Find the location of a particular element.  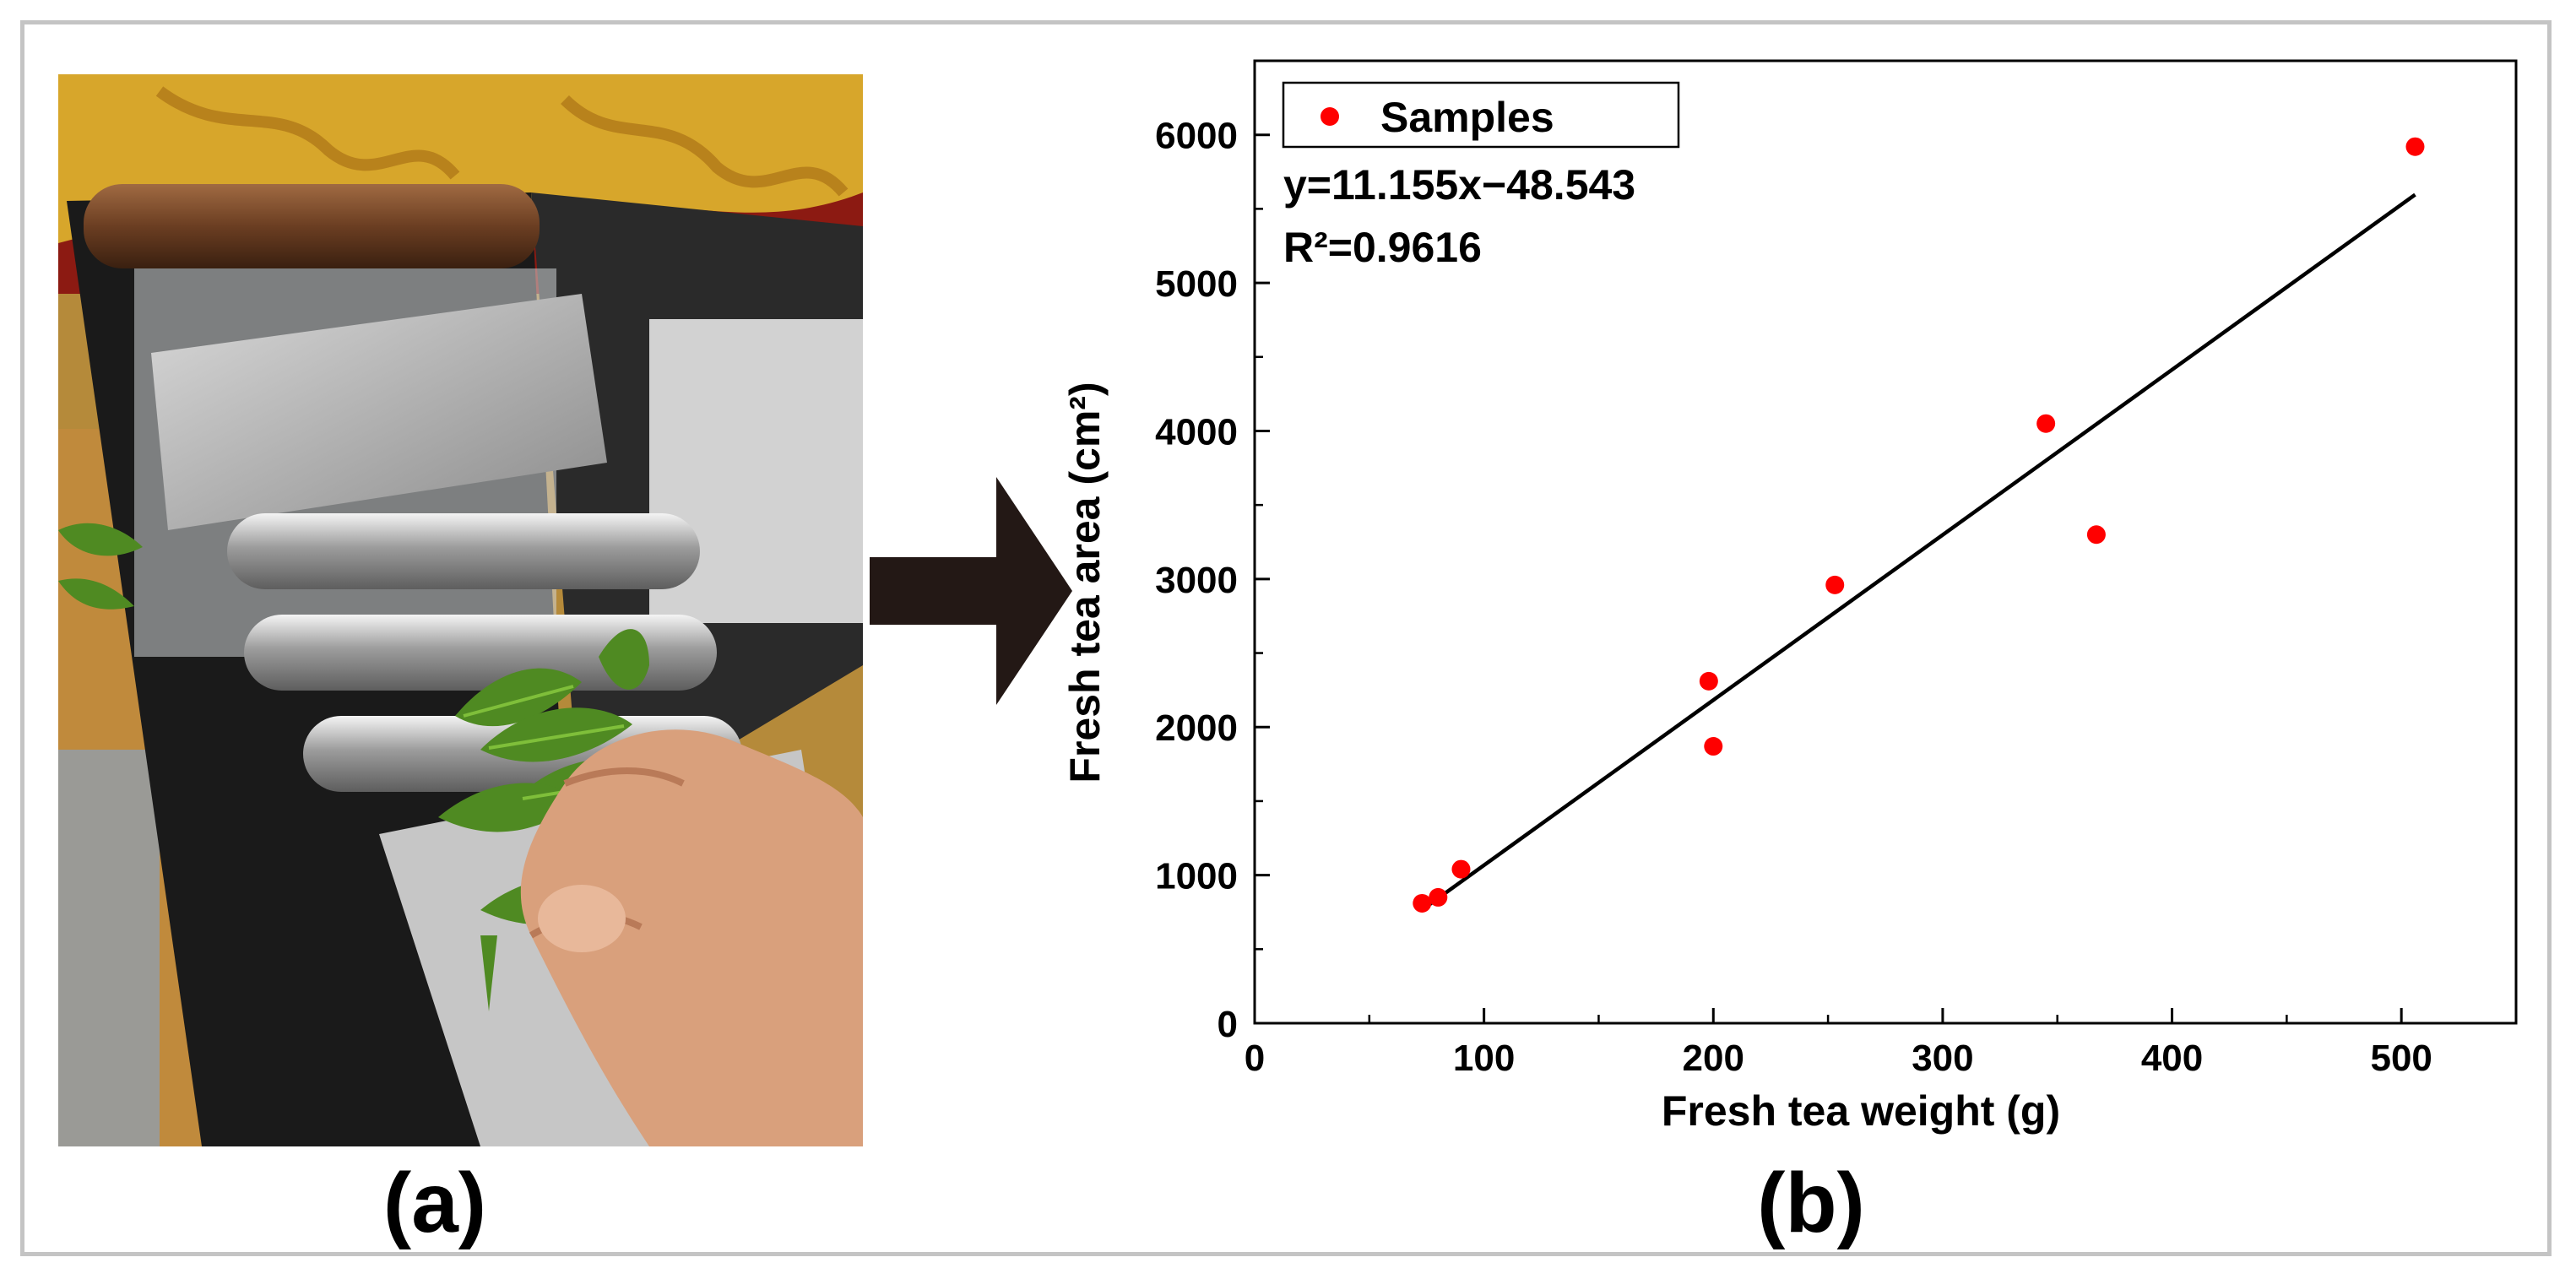

panel-label-a: (a) is located at coordinates (434, 1203).